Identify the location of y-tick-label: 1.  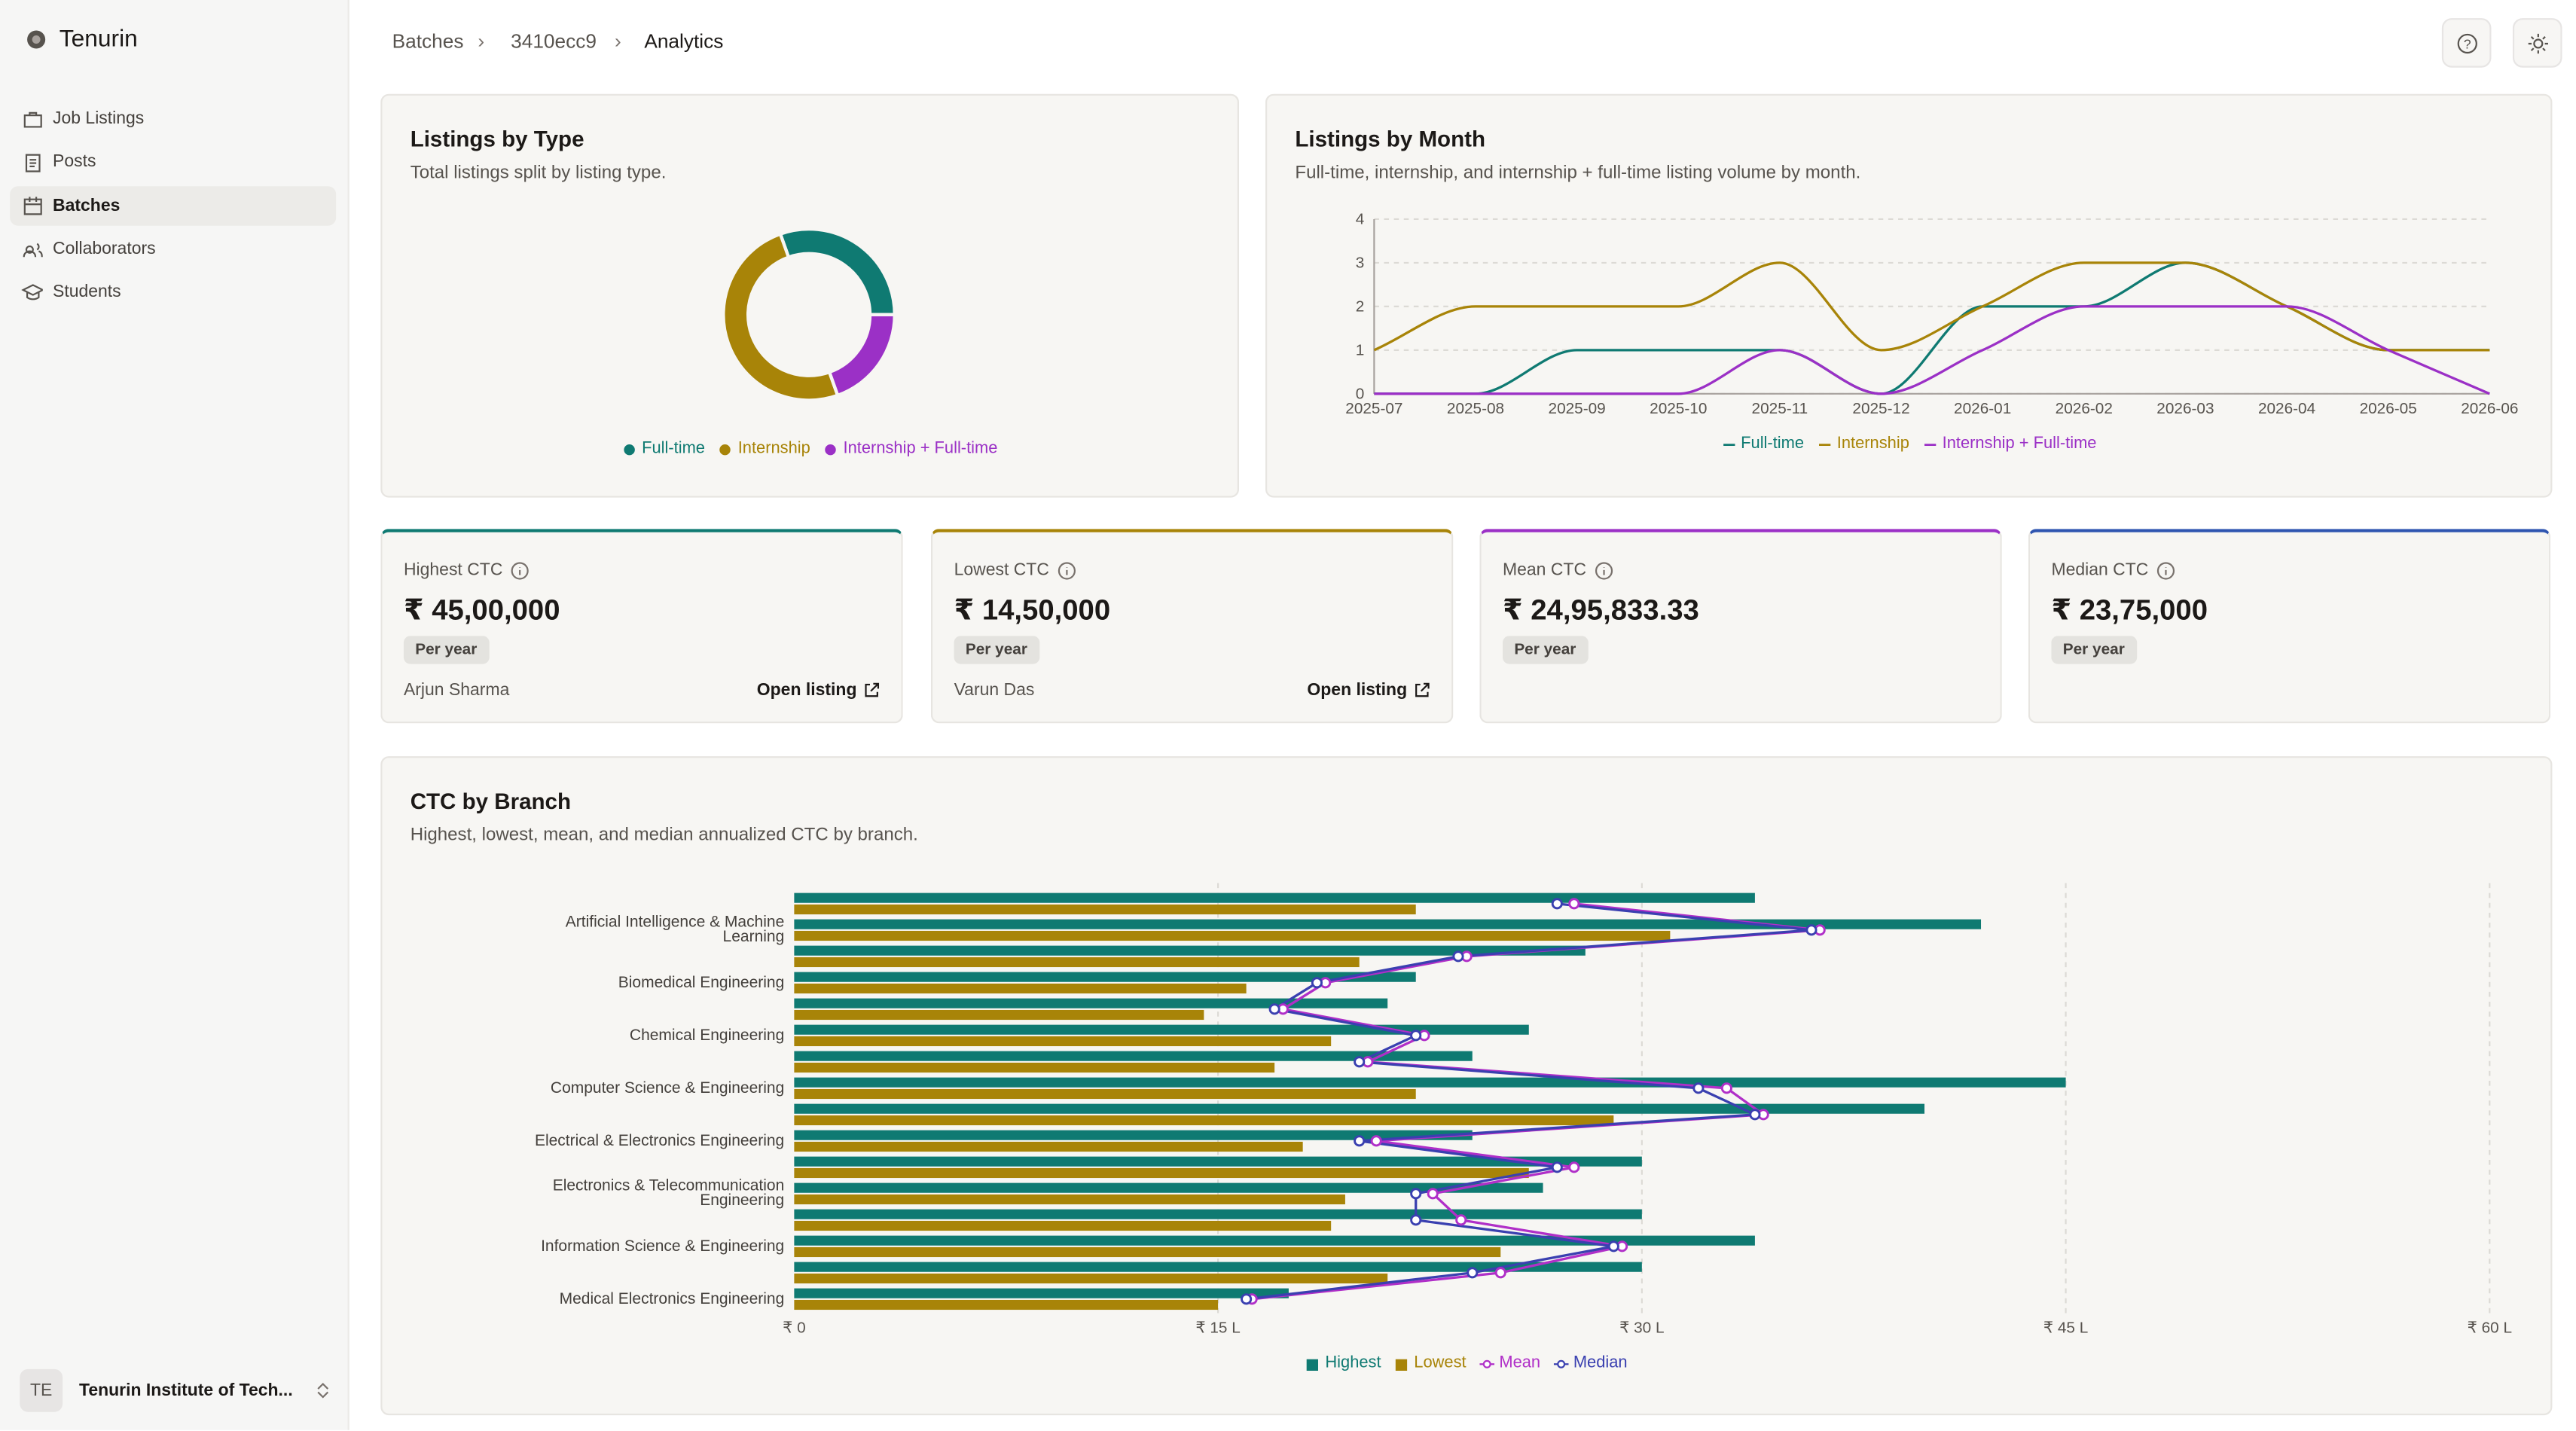
(1361, 350).